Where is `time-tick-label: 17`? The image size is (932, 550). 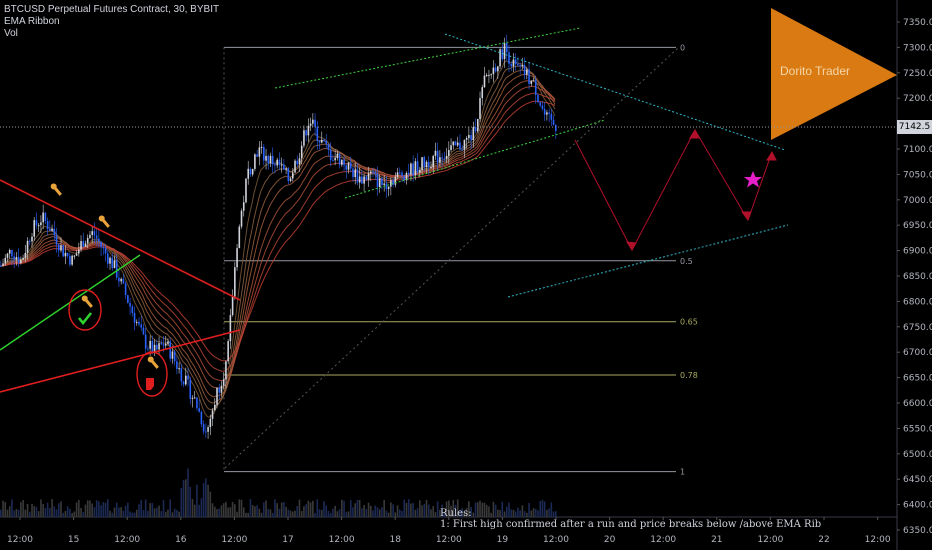
time-tick-label: 17 is located at coordinates (287, 540).